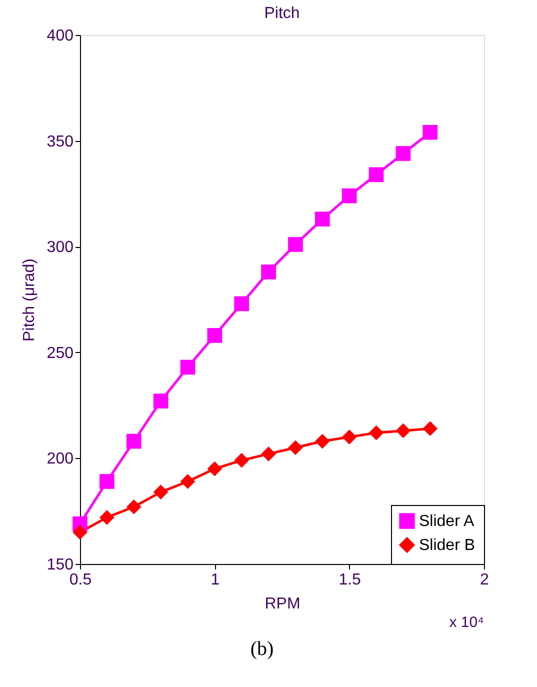 The image size is (537, 687). Describe the element at coordinates (60, 247) in the screenshot. I see `y-tick-label: 300` at that location.